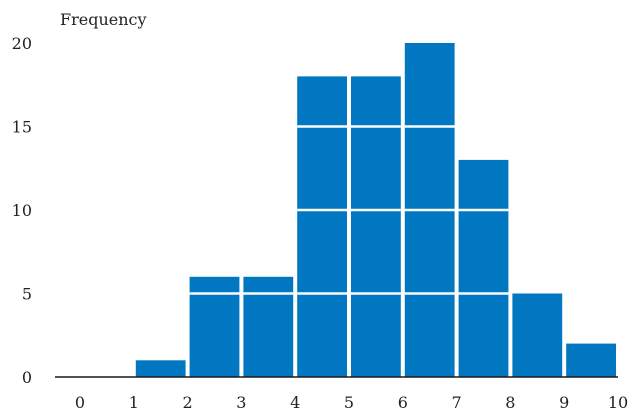 Image resolution: width=638 pixels, height=412 pixels. I want to click on x-tick-label-5: 5, so click(349, 402).